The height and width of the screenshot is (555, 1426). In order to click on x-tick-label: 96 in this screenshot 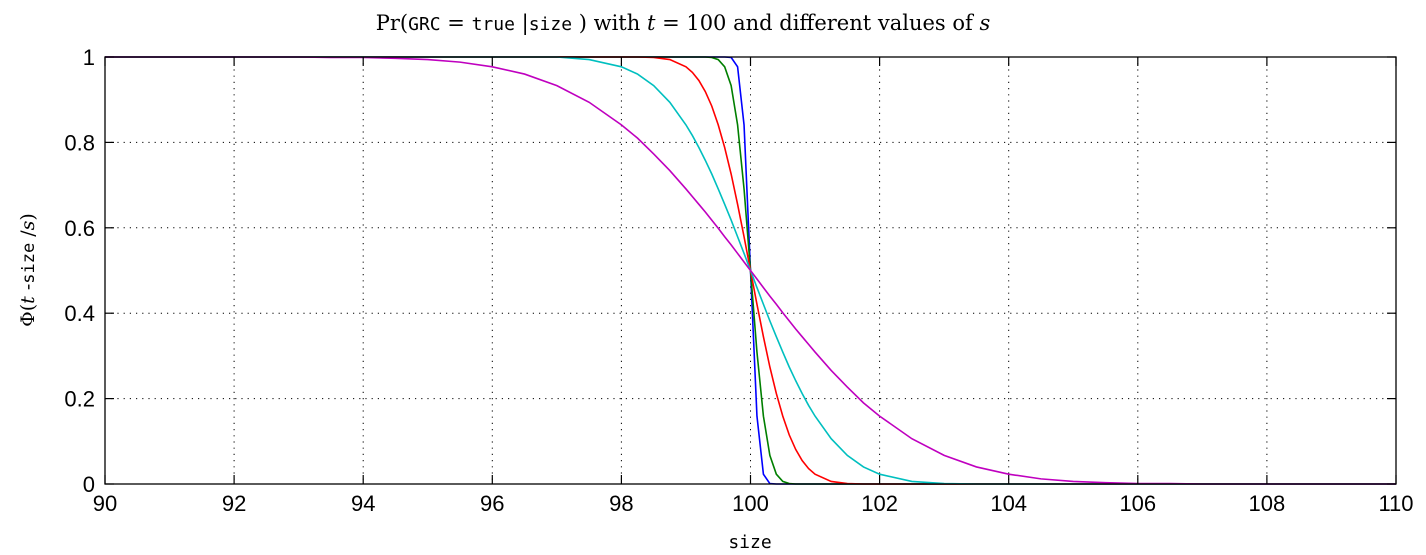, I will do `click(492, 503)`.